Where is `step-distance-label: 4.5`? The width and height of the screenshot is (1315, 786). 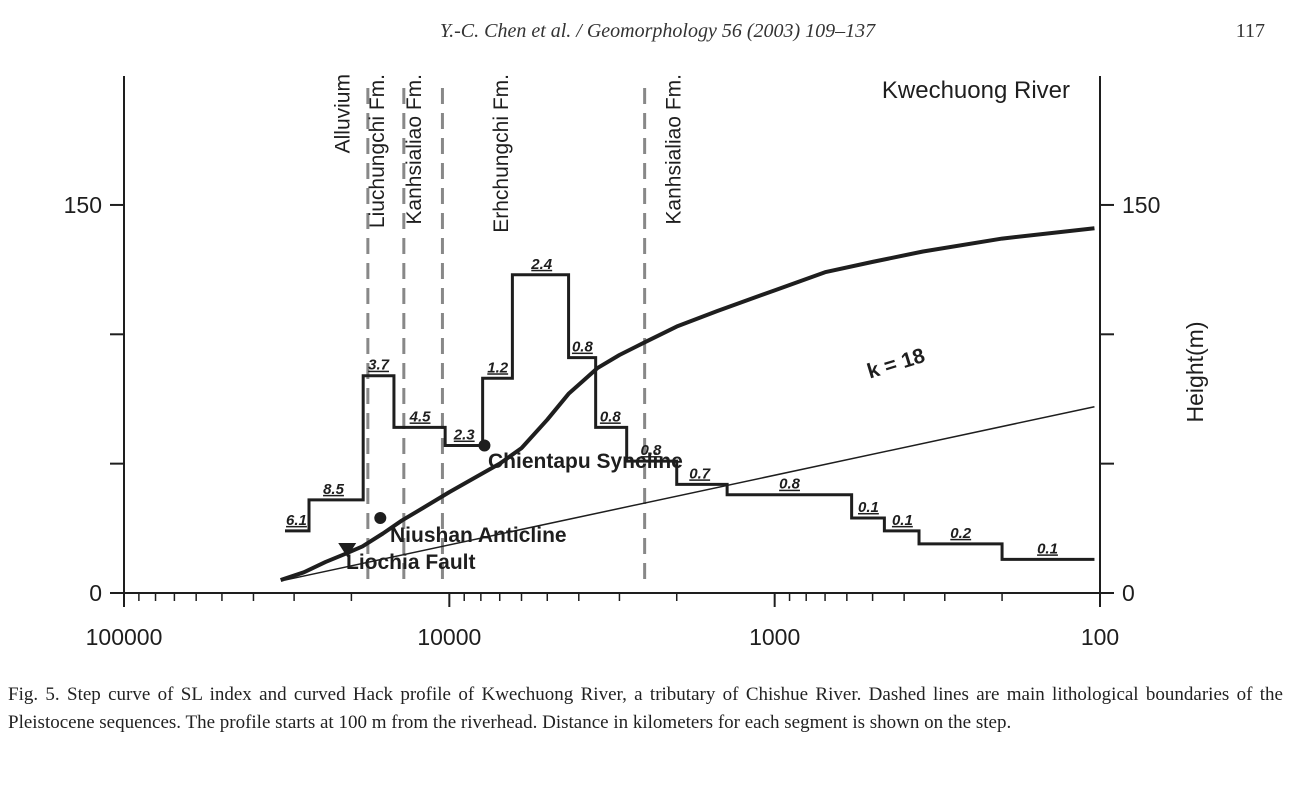 step-distance-label: 4.5 is located at coordinates (420, 416).